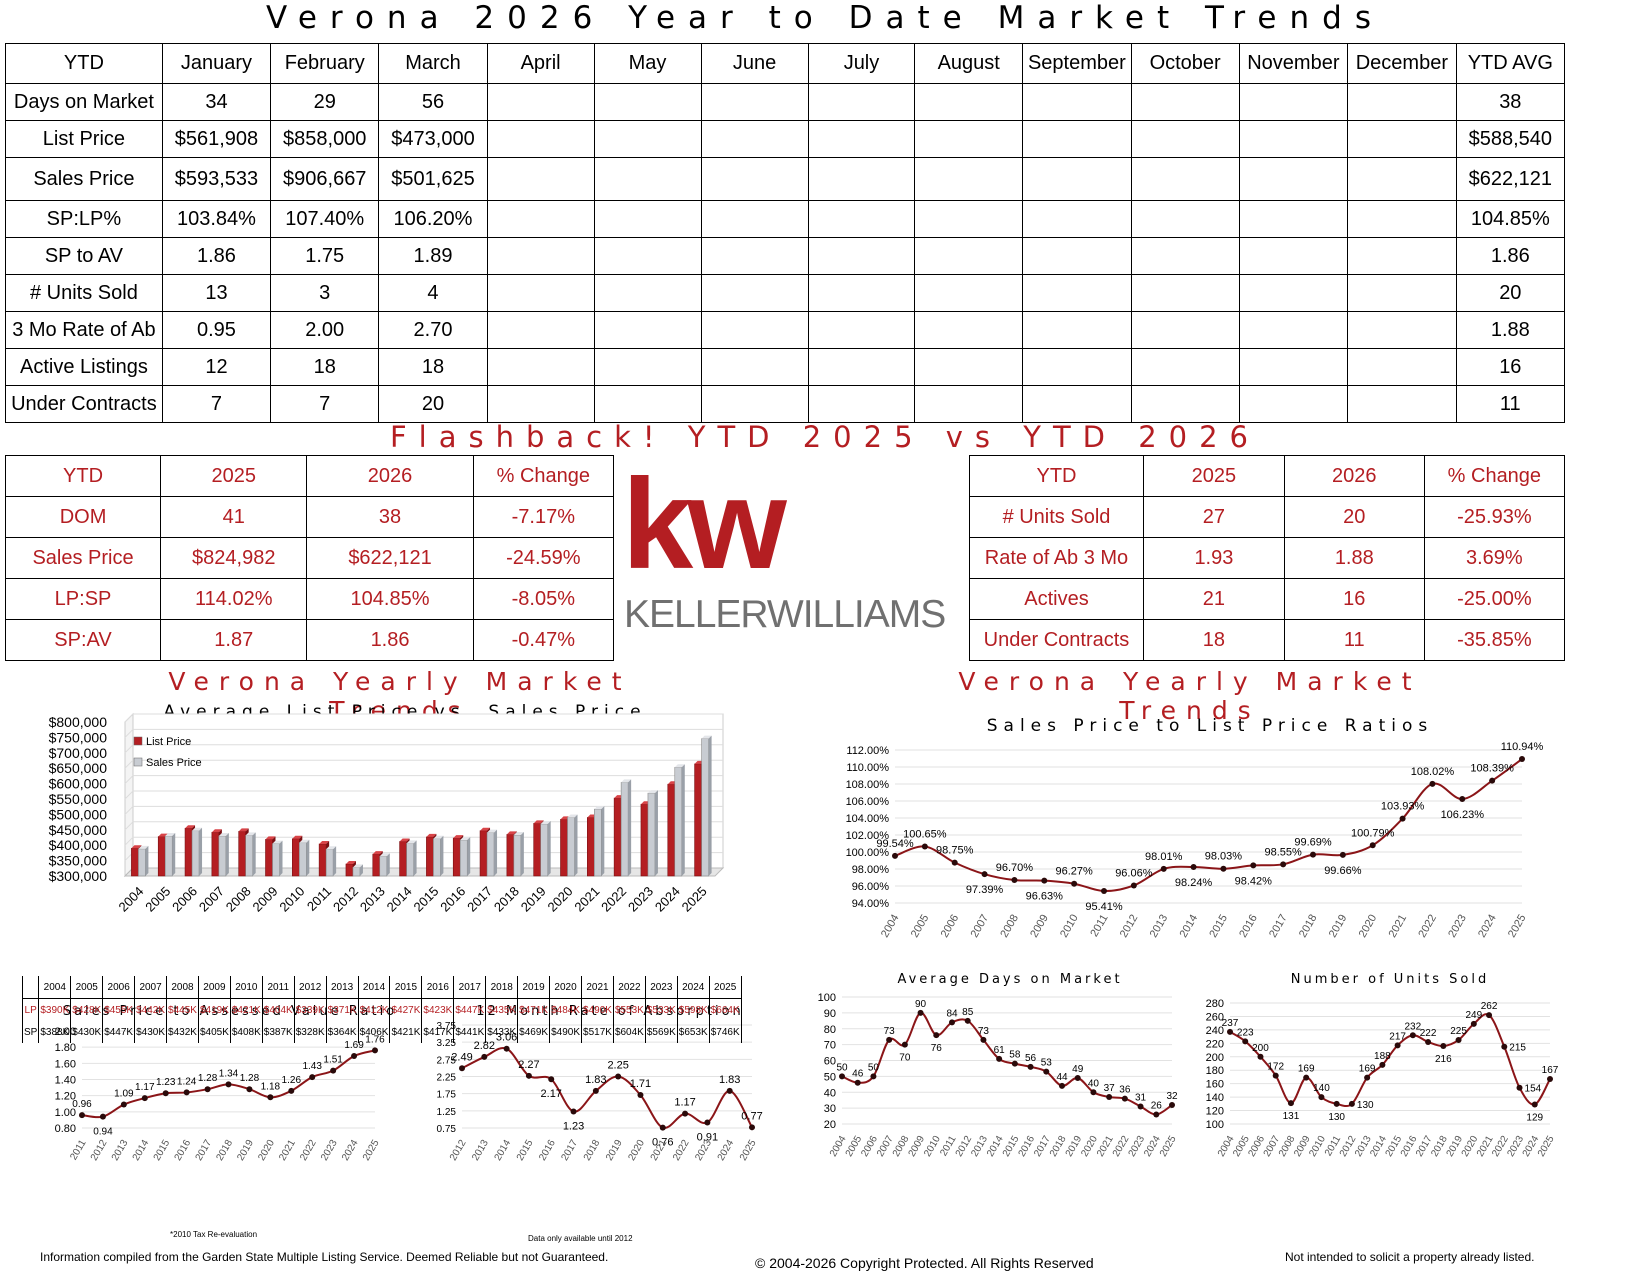 The height and width of the screenshot is (1275, 1650). What do you see at coordinates (547, 1150) in the screenshot?
I see `xtick-label-absorb: 2016` at bounding box center [547, 1150].